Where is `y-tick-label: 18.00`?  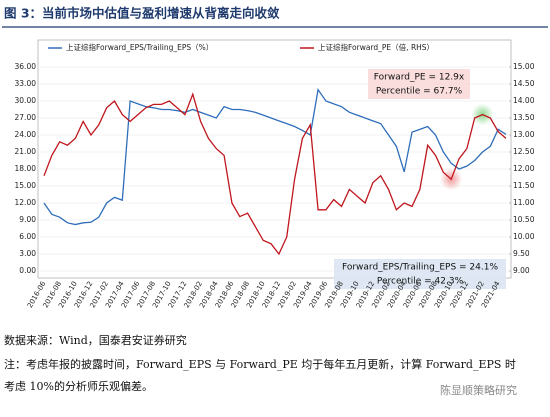
y-tick-label: 18.00 is located at coordinates (26, 168).